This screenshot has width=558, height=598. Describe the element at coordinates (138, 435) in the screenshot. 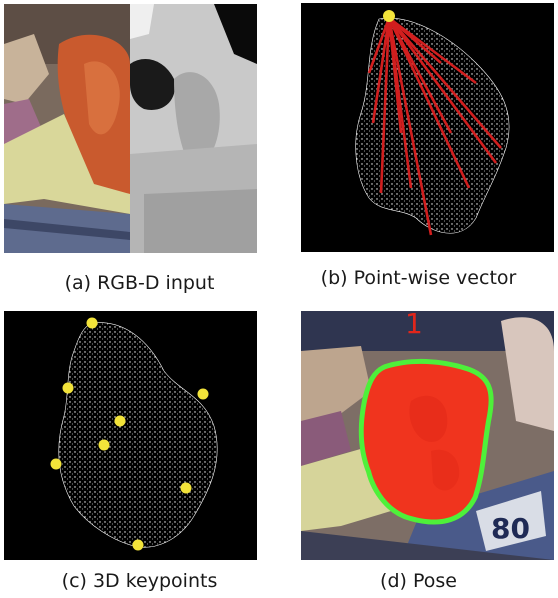

I see `object-point-cloud` at that location.